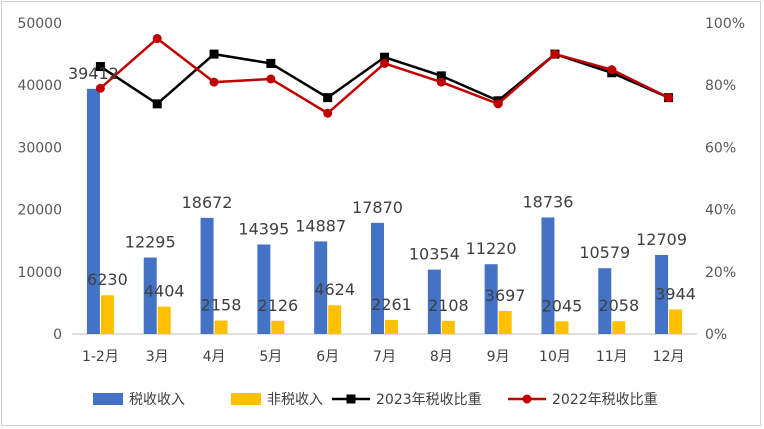 This screenshot has width=764, height=429. I want to click on y-right-tick-label: 20%, so click(720, 273).